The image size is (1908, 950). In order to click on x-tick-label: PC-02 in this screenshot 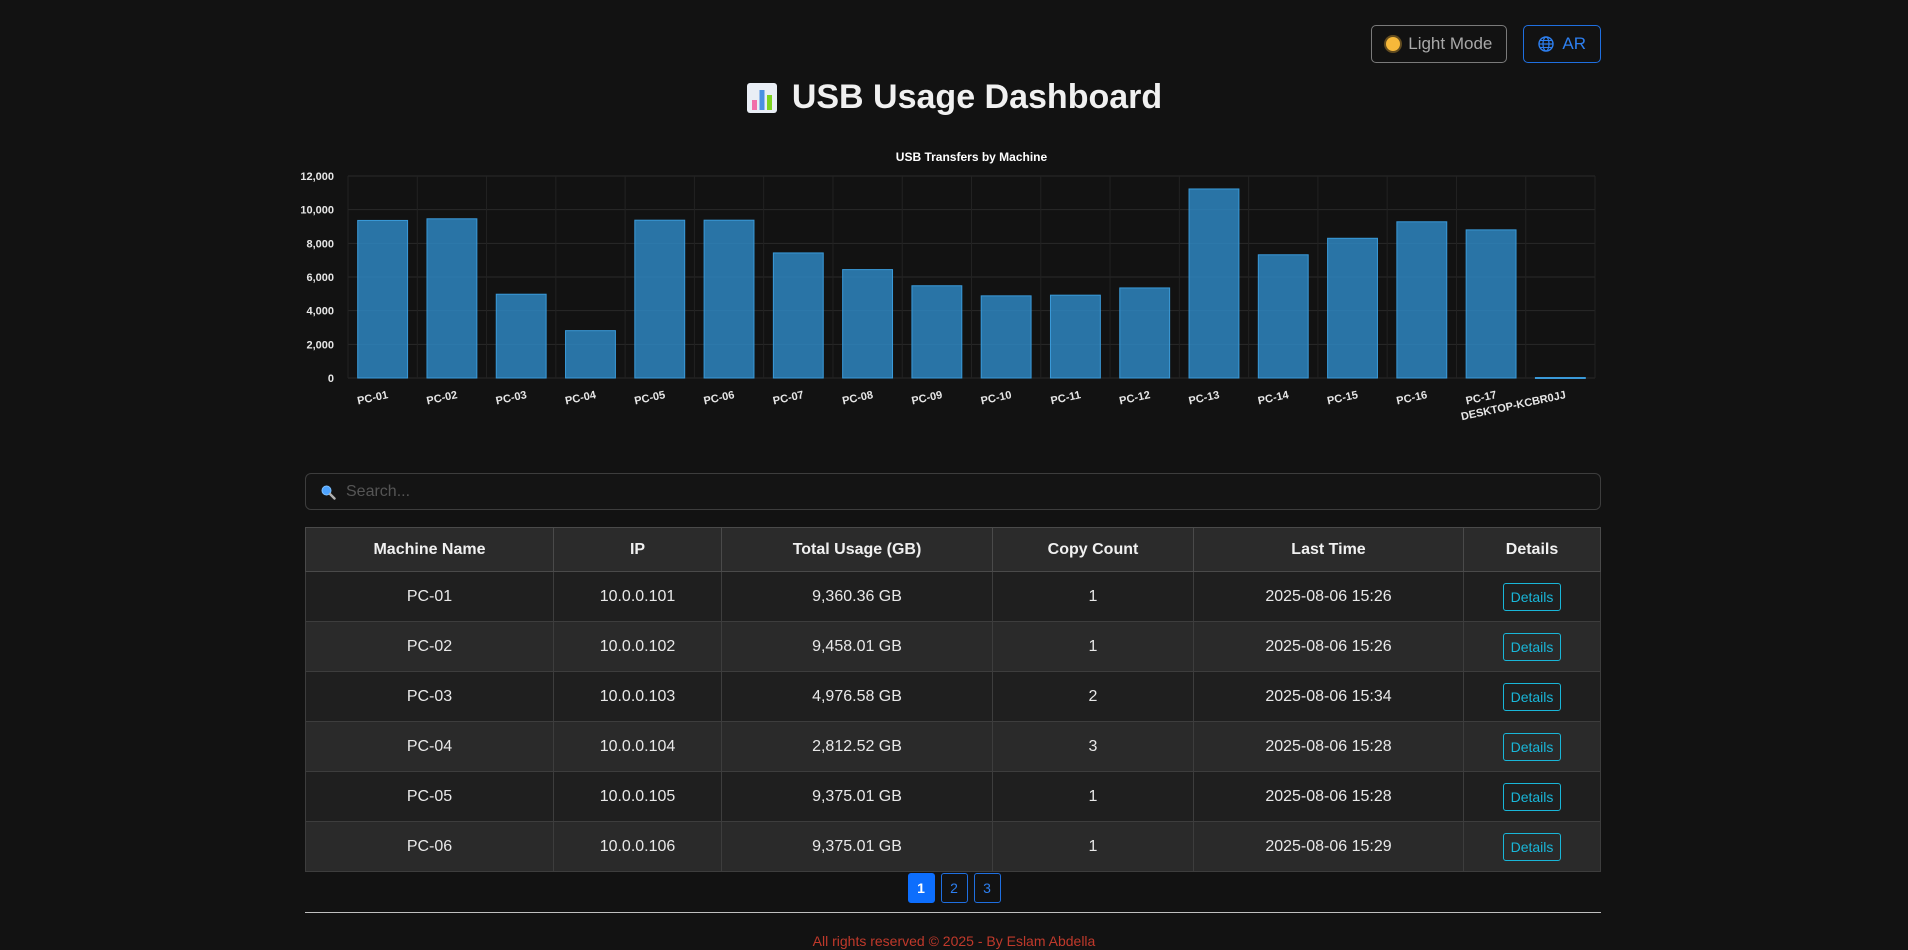, I will do `click(442, 398)`.